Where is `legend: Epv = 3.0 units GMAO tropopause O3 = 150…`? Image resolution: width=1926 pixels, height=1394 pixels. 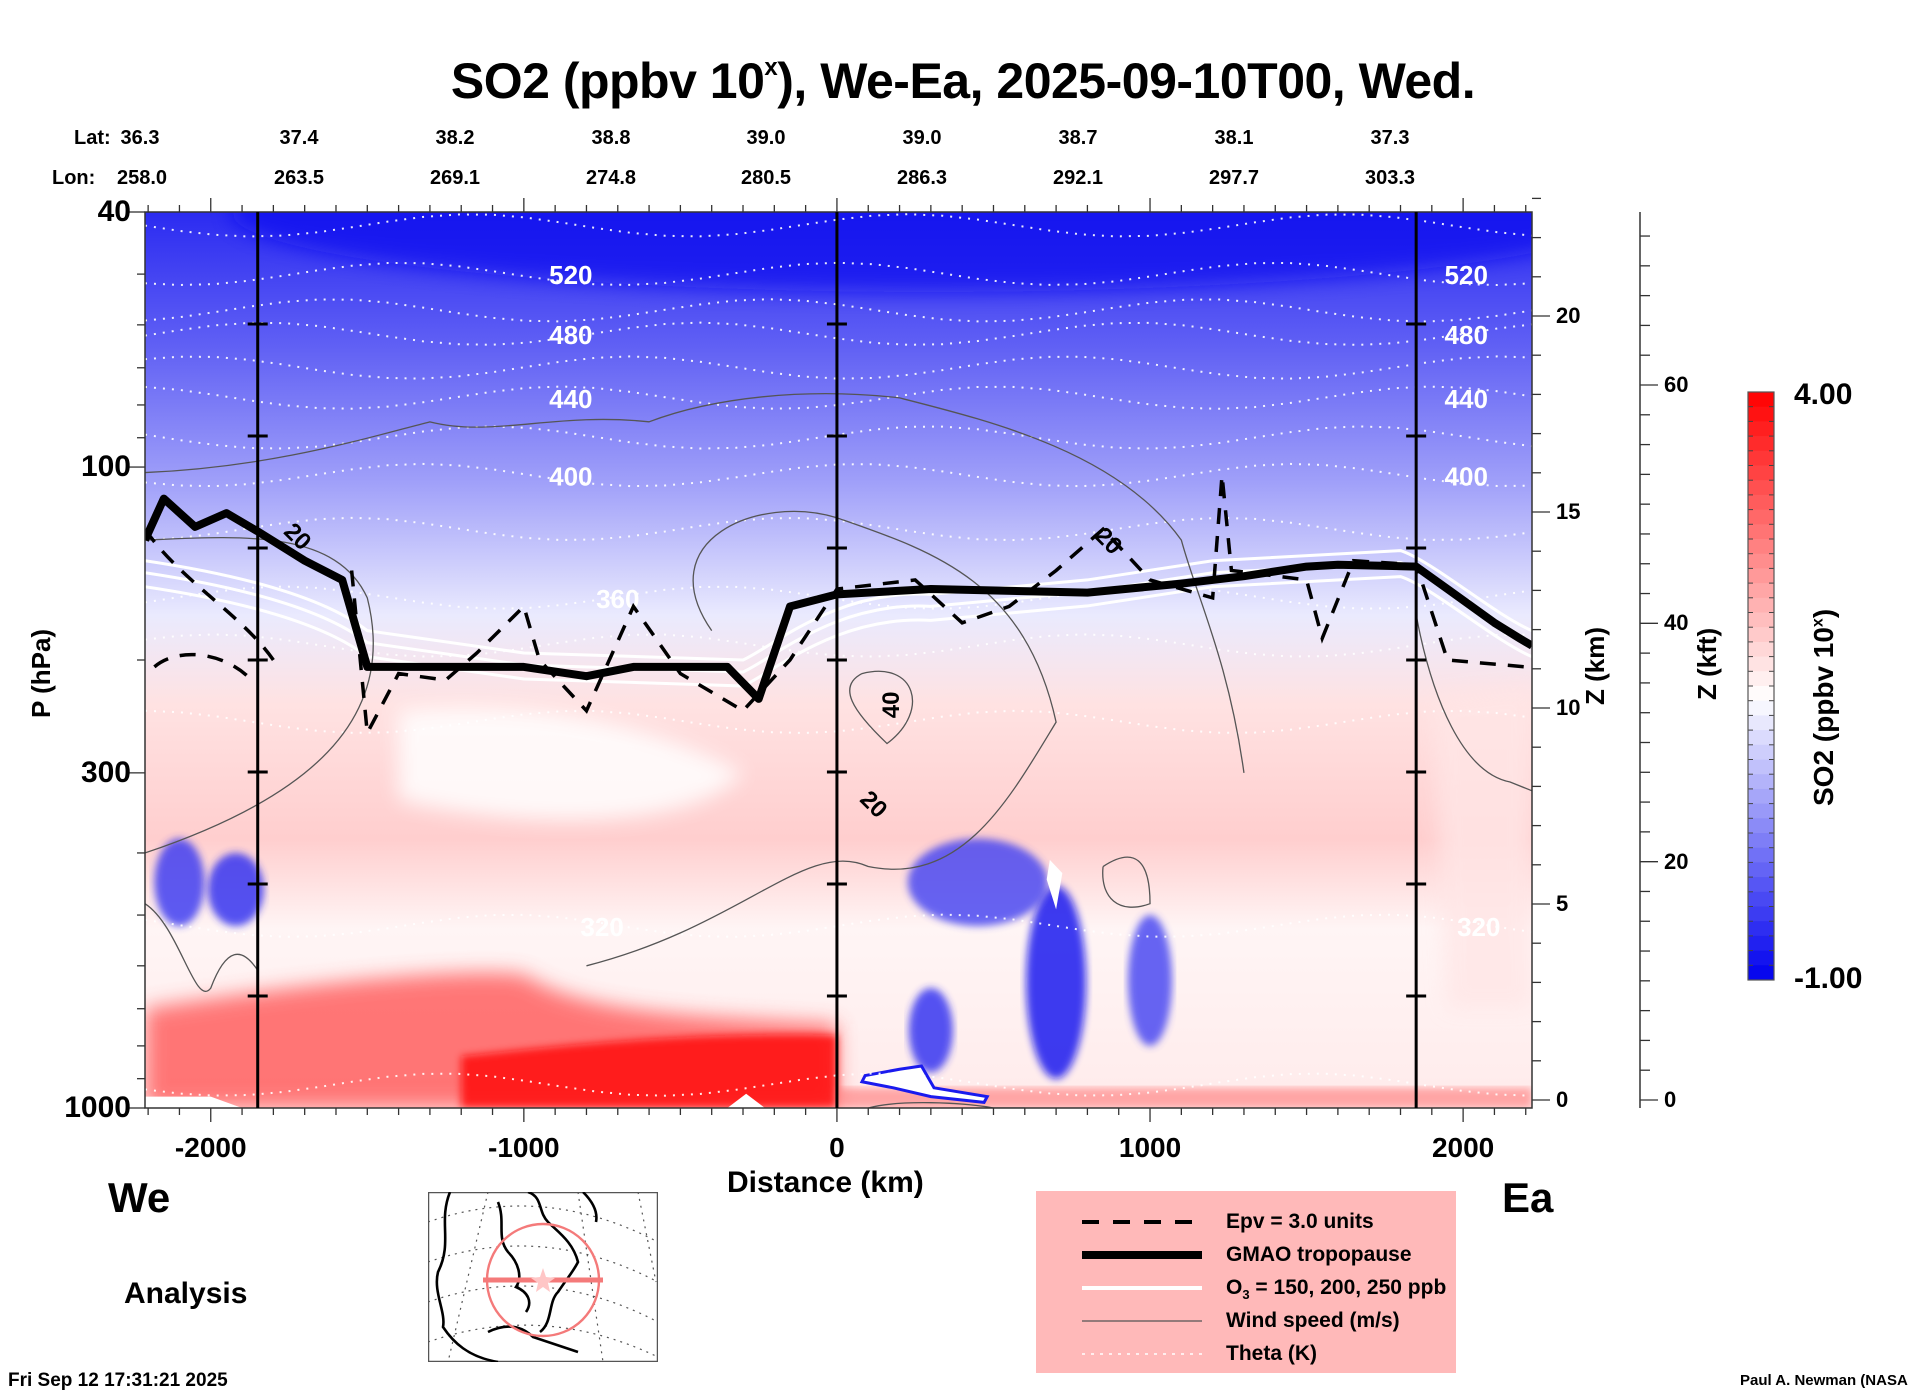
legend: Epv = 3.0 units GMAO tropopause O3 = 150… is located at coordinates (1246, 1282).